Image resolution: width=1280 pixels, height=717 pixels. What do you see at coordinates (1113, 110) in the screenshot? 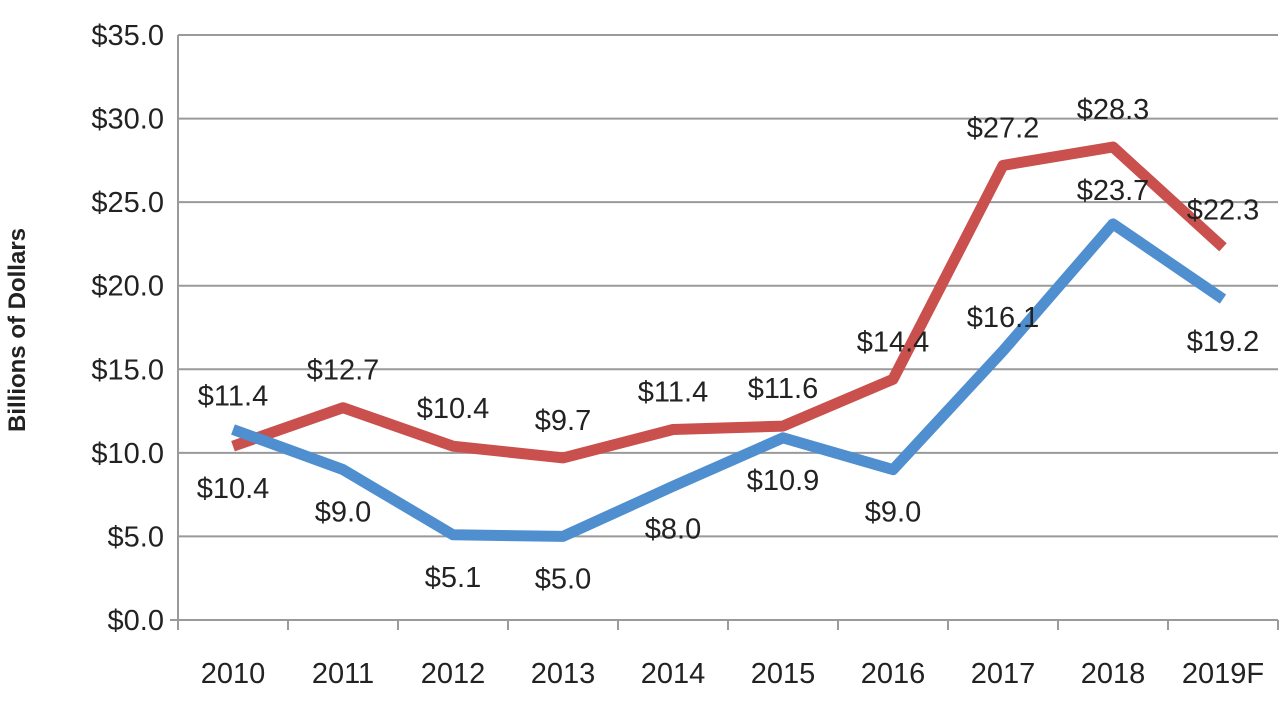
I see `data-label: $28.3` at bounding box center [1113, 110].